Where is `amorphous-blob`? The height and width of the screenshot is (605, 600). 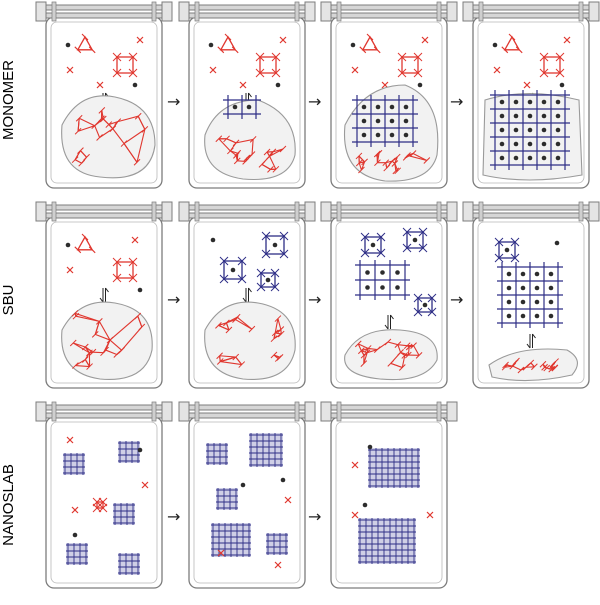
amorphous-blob is located at coordinates (250, 340).